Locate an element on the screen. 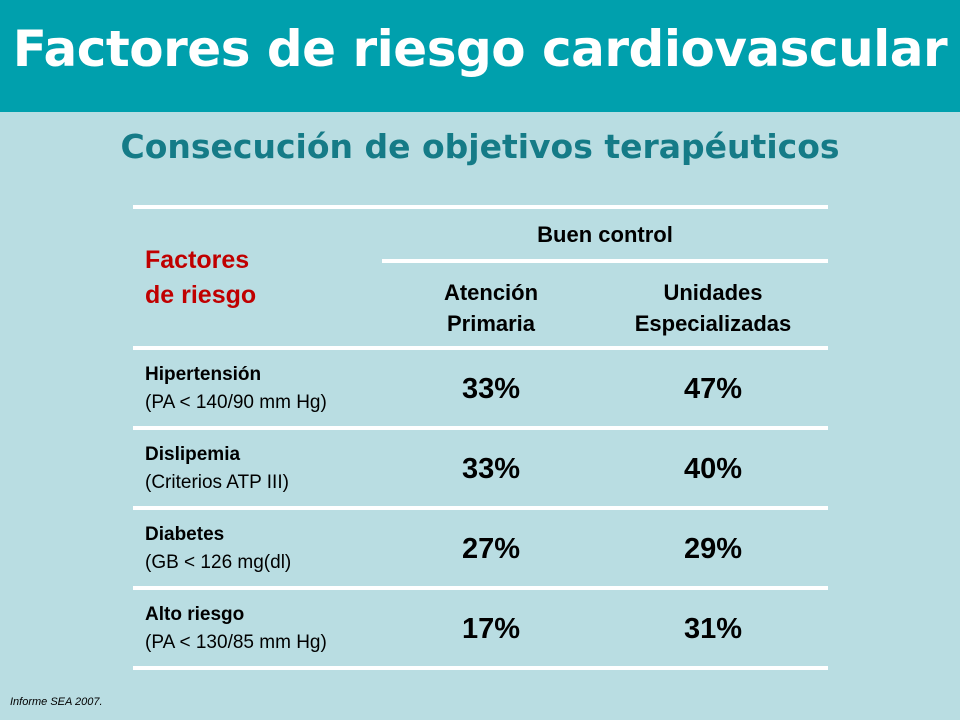 The width and height of the screenshot is (960, 720). slide-subtitle: Consecución de objetivos terapéuticos is located at coordinates (480, 146).